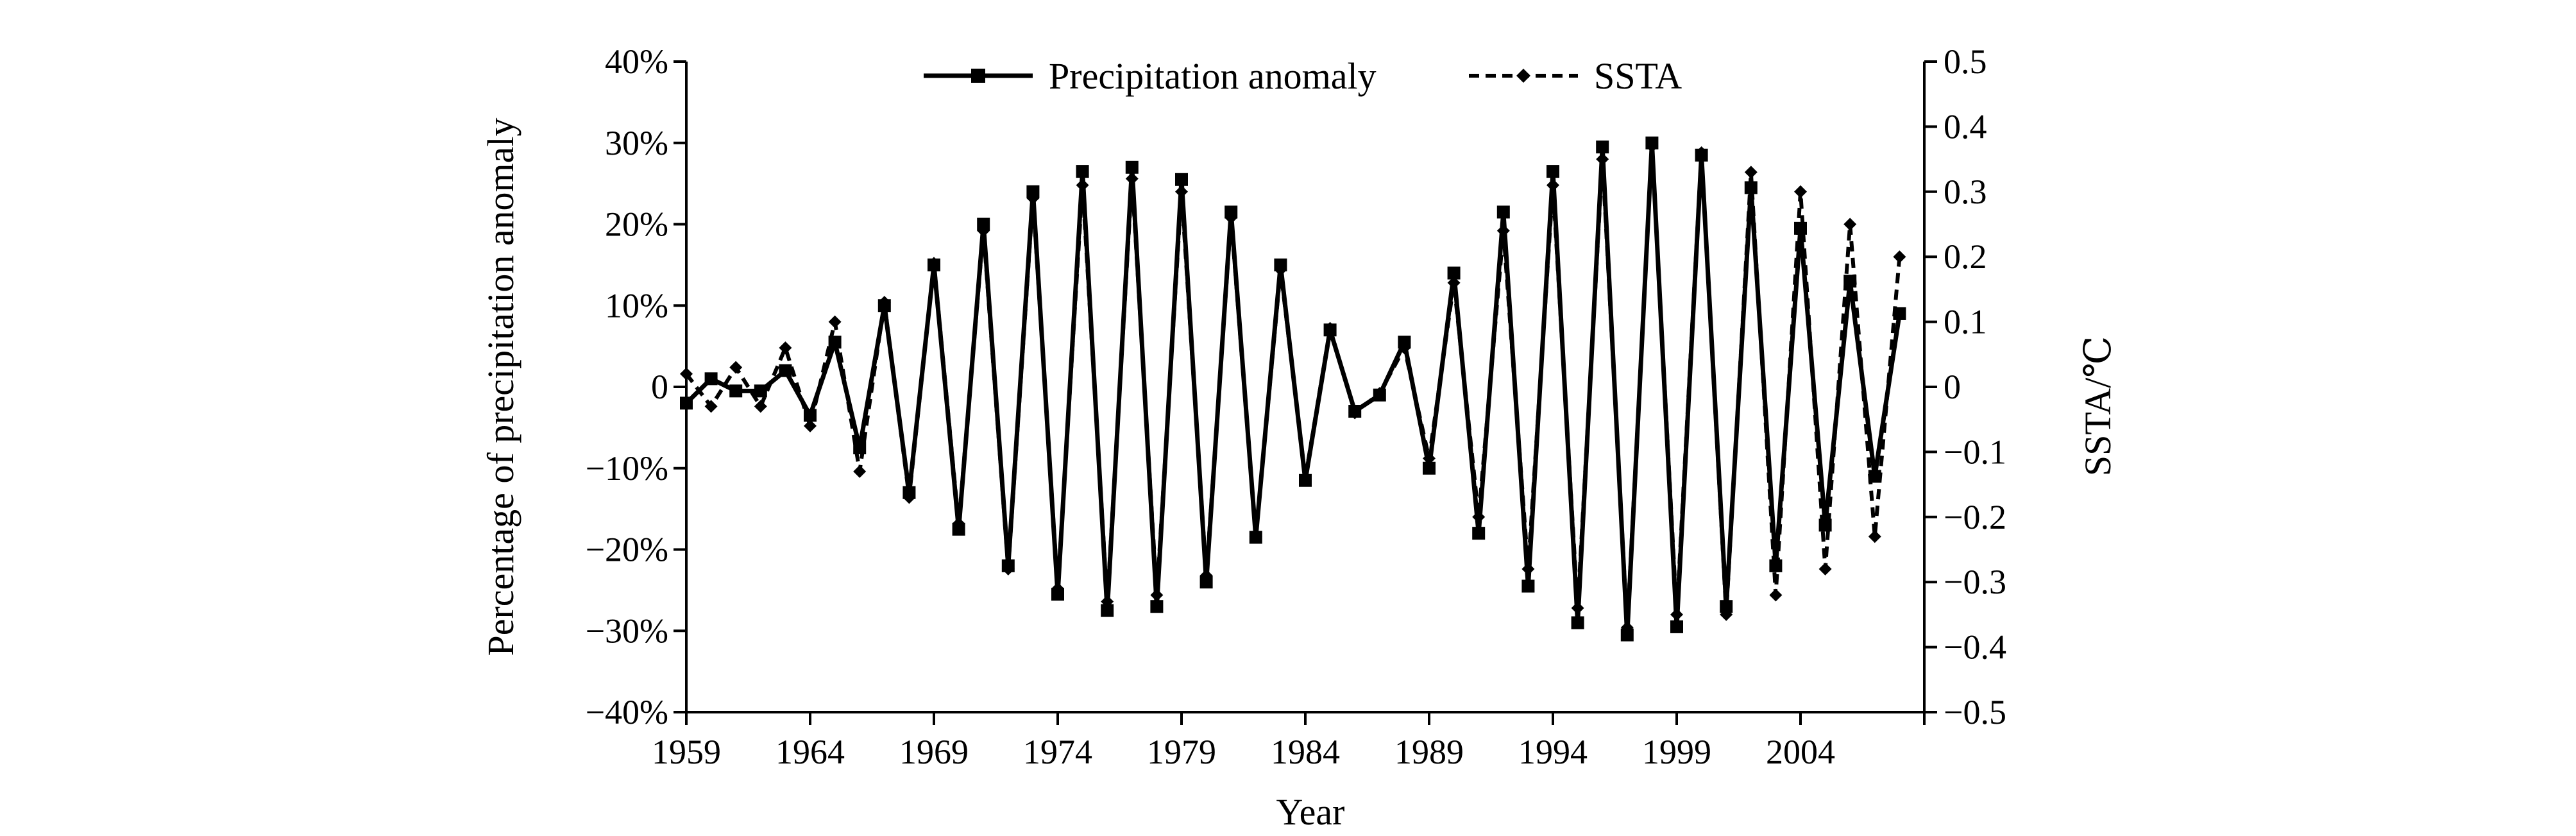  Describe the element at coordinates (1975, 712) in the screenshot. I see `y-tick-label-right: −0.5` at that location.